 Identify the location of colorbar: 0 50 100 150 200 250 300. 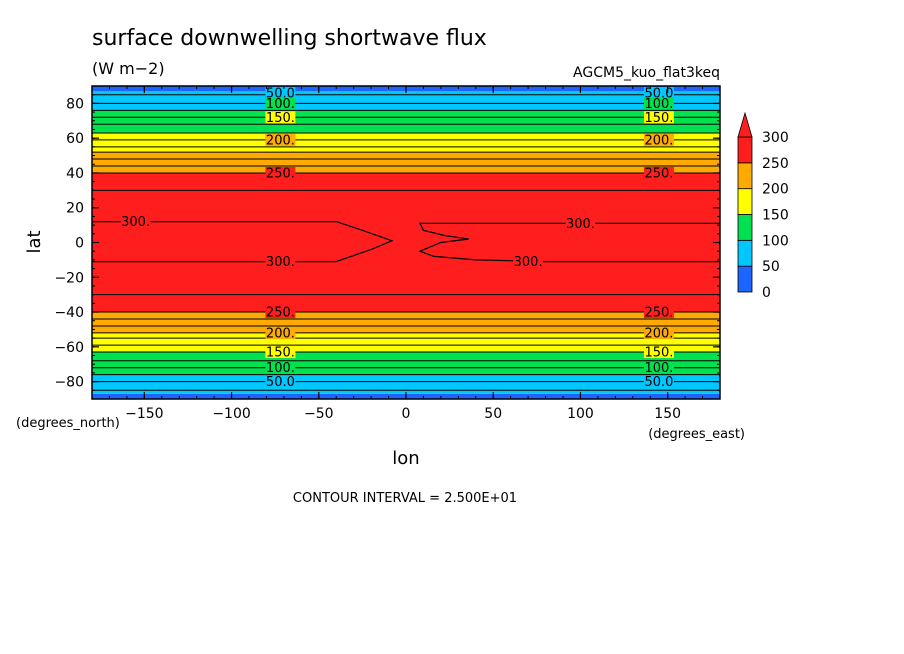
(763, 206).